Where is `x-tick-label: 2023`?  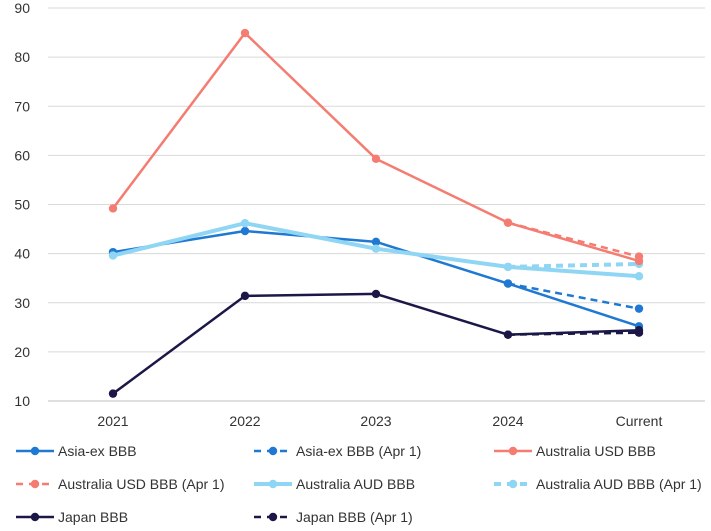
x-tick-label: 2023 is located at coordinates (375, 421).